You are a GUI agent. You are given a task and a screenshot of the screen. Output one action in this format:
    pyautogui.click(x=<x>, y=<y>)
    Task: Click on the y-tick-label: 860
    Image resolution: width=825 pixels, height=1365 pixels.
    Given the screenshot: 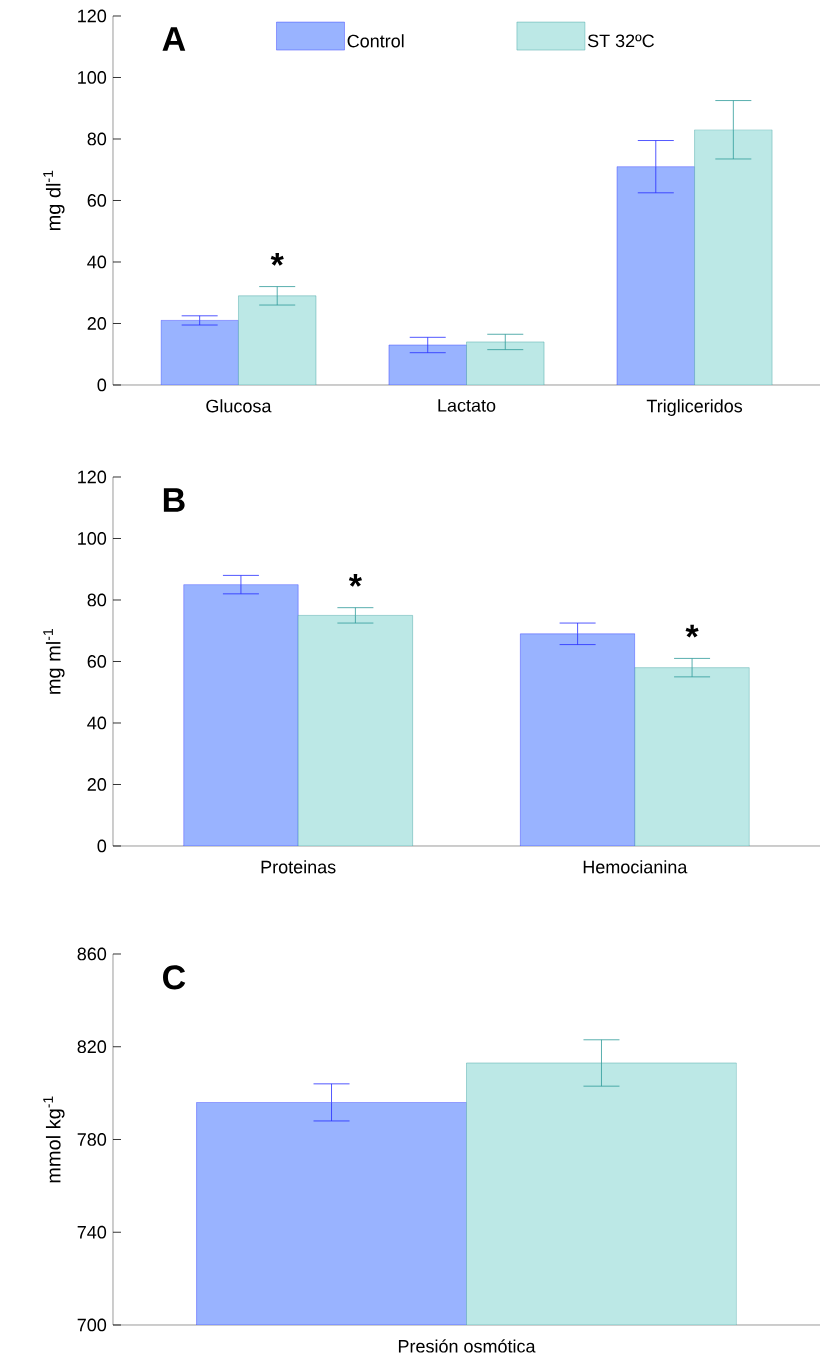 What is the action you would take?
    pyautogui.click(x=92, y=954)
    